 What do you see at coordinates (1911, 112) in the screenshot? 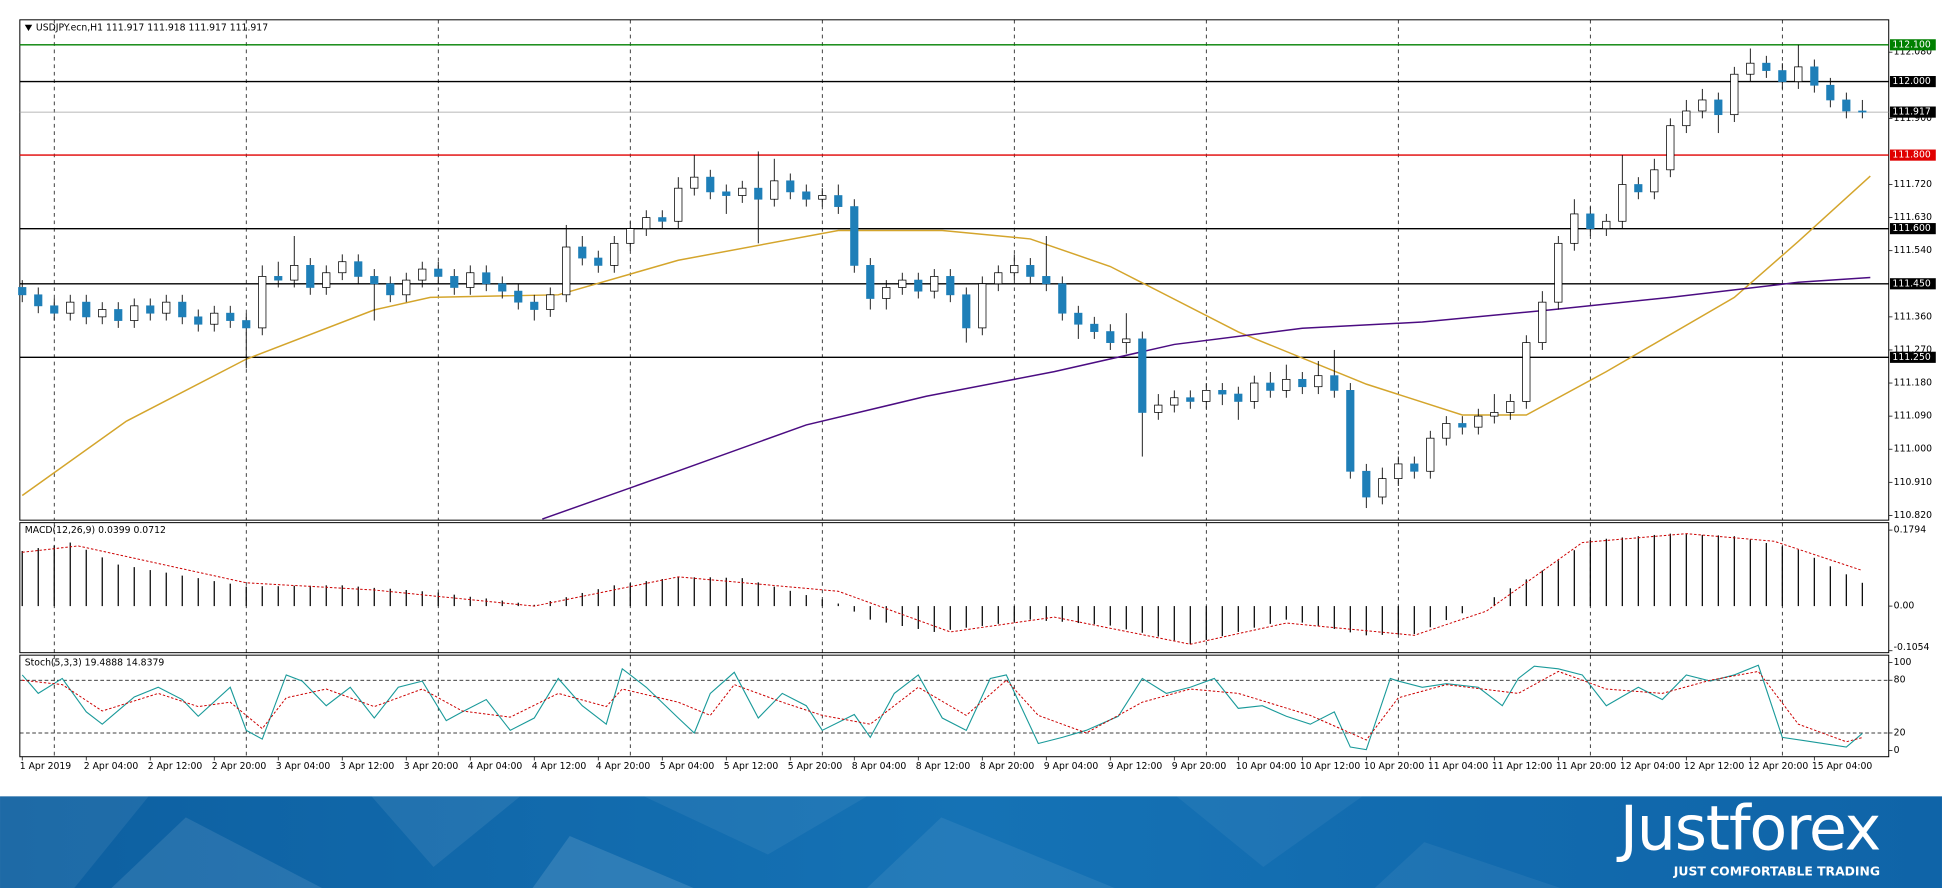
I see `level-label: 111.917` at bounding box center [1911, 112].